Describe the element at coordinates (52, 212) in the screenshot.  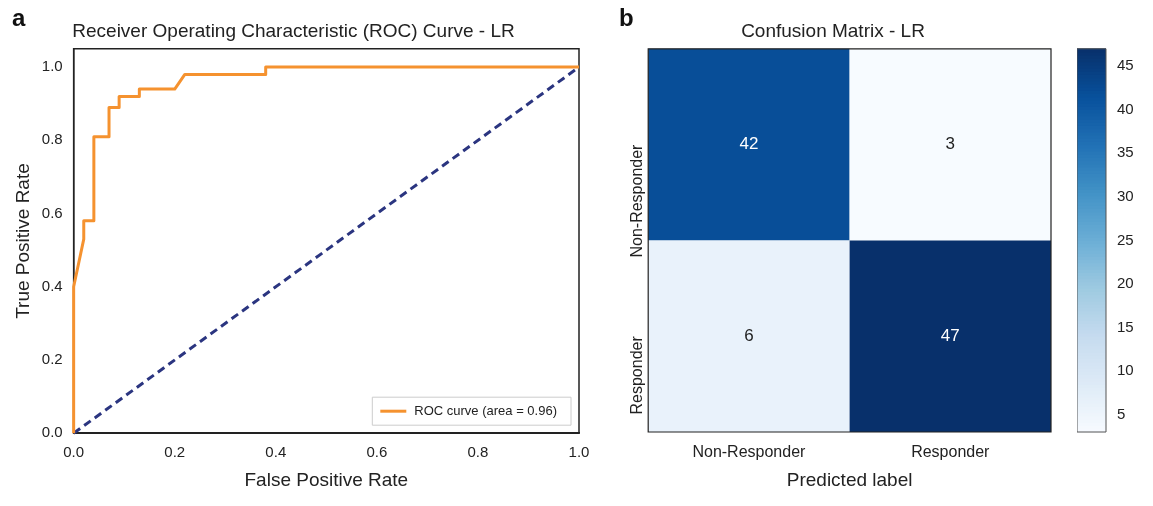
I see `y-tick-label: 0.6` at that location.